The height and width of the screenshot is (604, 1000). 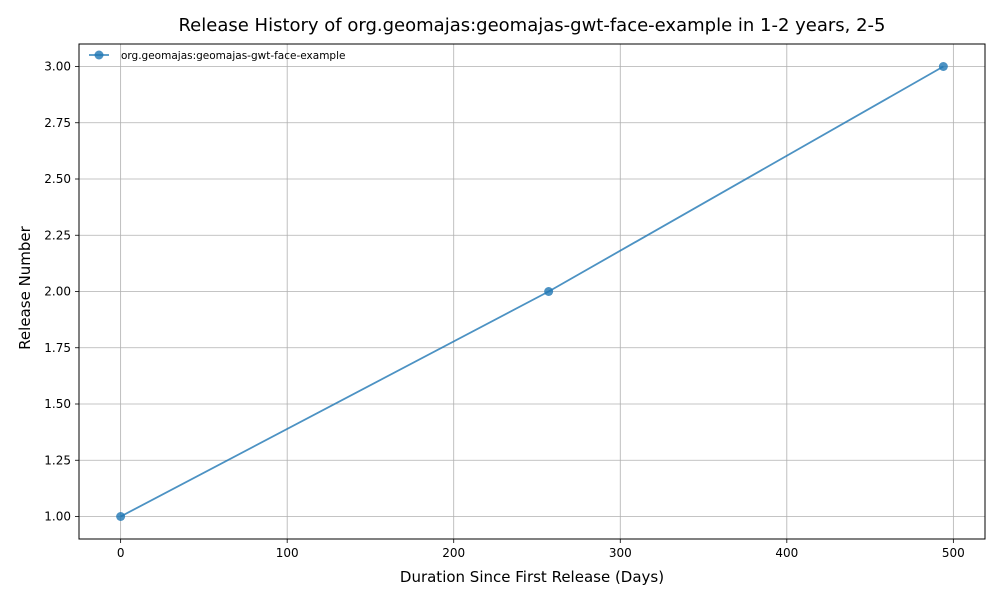 What do you see at coordinates (99, 55) in the screenshot?
I see `legend-point-marker` at bounding box center [99, 55].